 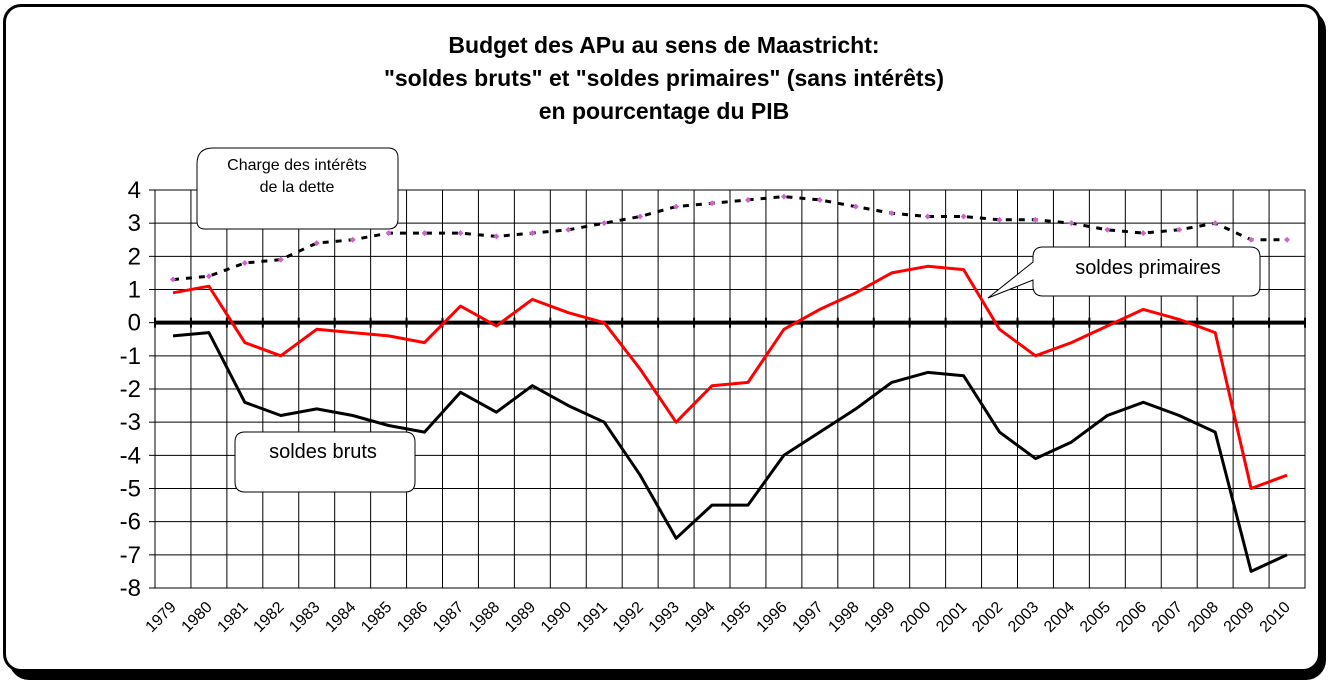 I want to click on y-tick-label: -3, so click(x=130, y=422).